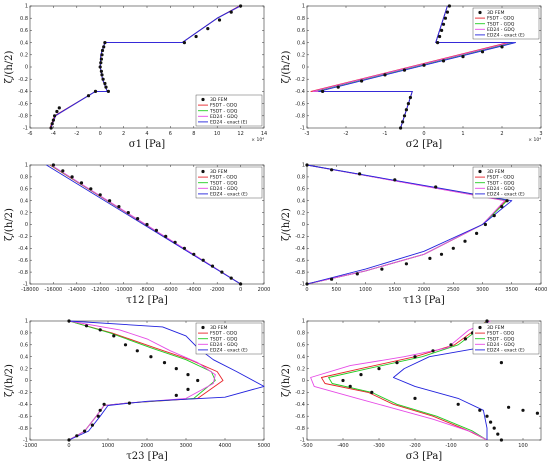  Describe the element at coordinates (286, 224) in the screenshot. I see `y-axis-label: ζ/(h/2)` at that location.